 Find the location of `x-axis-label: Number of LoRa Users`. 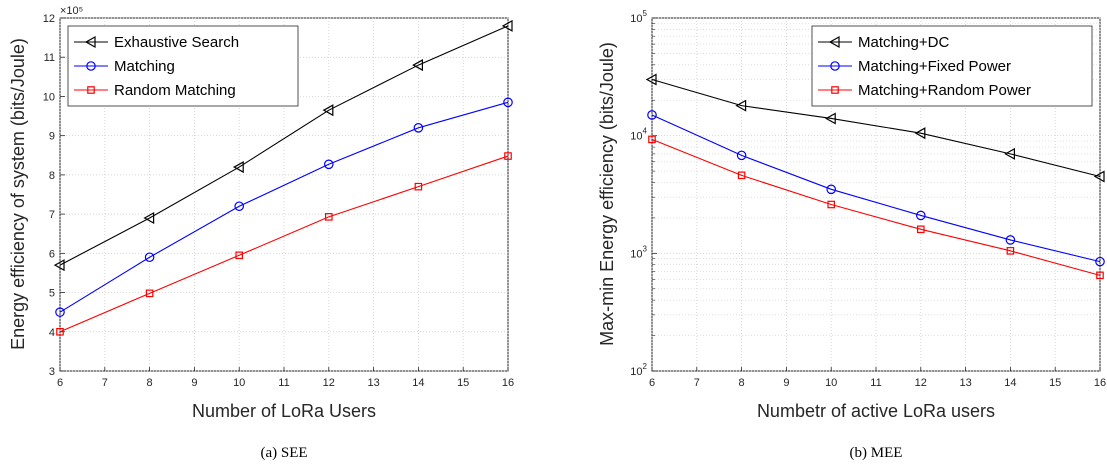

x-axis-label: Number of LoRa Users is located at coordinates (284, 411).